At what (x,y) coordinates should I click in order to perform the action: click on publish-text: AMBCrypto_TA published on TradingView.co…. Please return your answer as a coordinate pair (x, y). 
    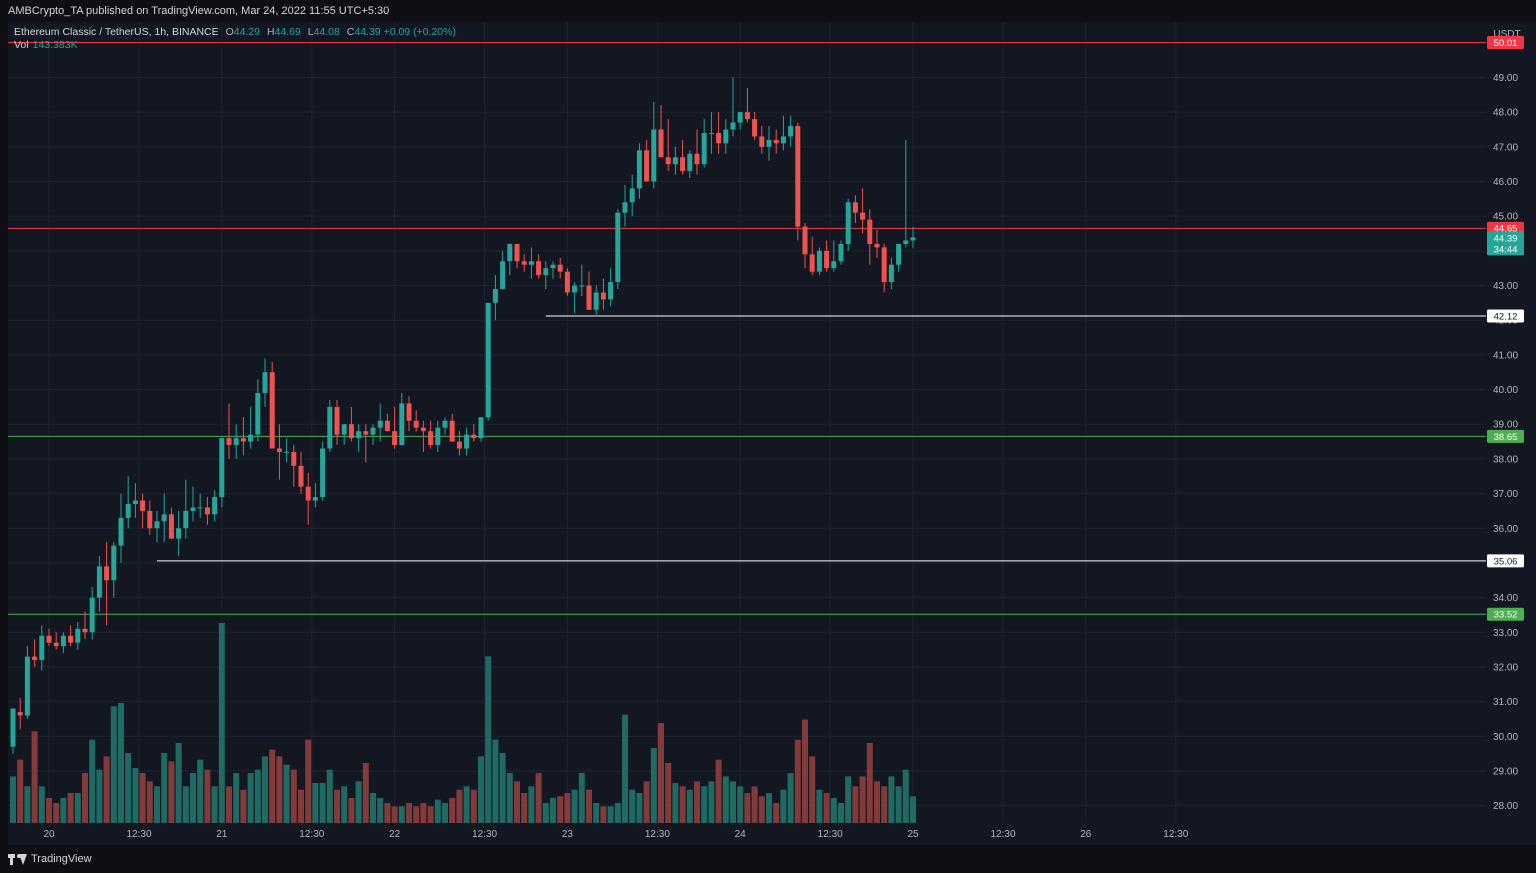
    Looking at the image, I should click on (199, 11).